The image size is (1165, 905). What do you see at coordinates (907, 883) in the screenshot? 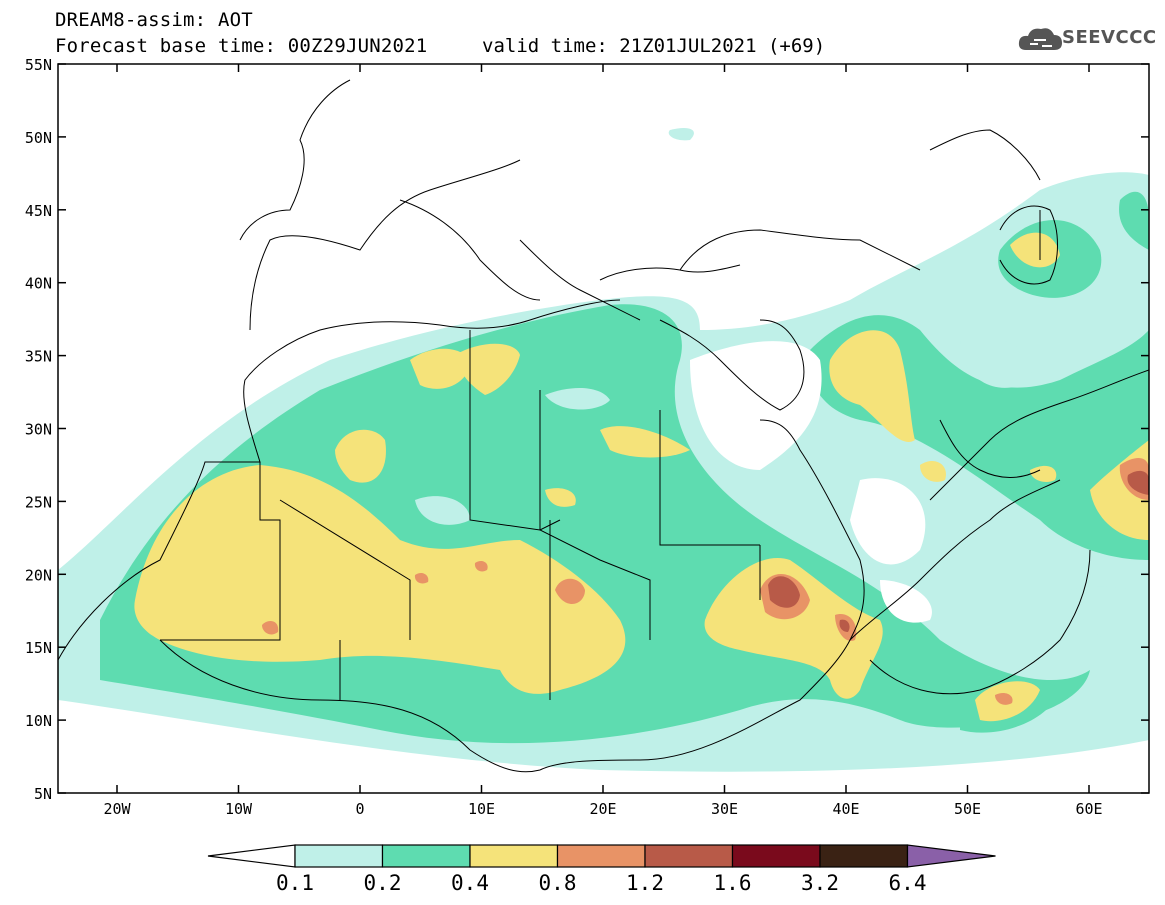
I see `colorbar-label: 6.4` at bounding box center [907, 883].